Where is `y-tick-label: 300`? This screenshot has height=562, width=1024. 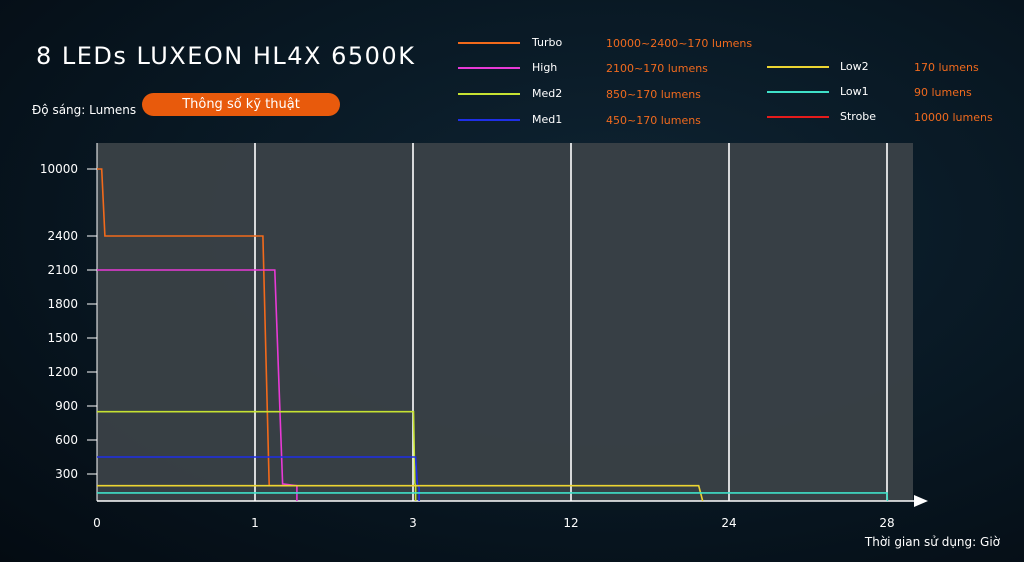 y-tick-label: 300 is located at coordinates (66, 474).